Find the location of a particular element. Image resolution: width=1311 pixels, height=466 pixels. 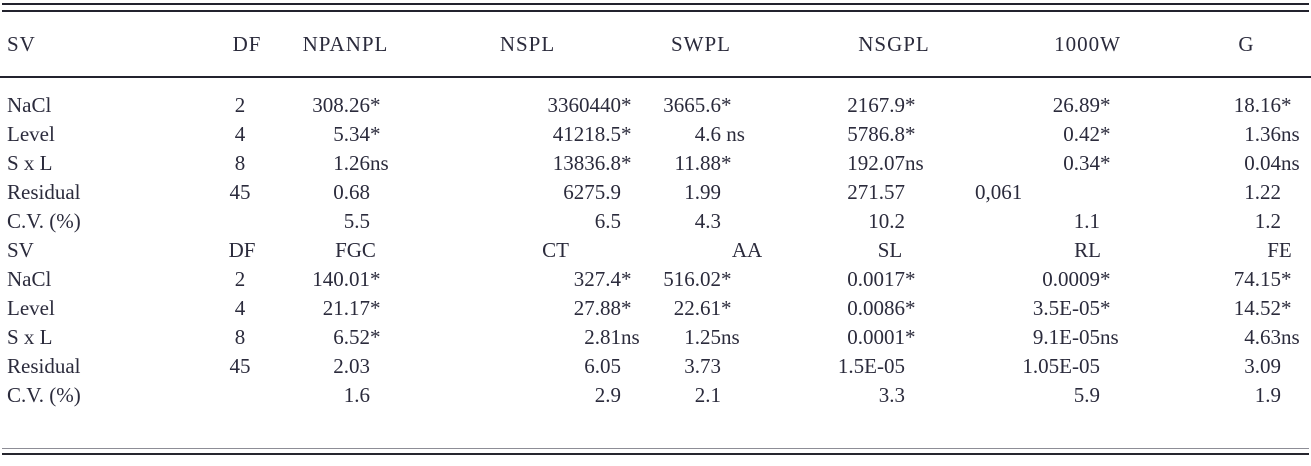

value-cell: 3.09 is located at coordinates (1262, 366).